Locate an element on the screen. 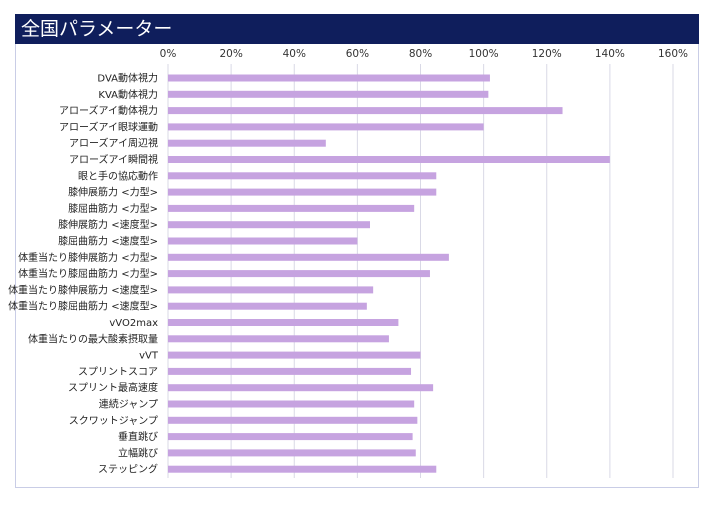 This screenshot has width=717, height=506. category-label: KVA動体視力 is located at coordinates (128, 94).